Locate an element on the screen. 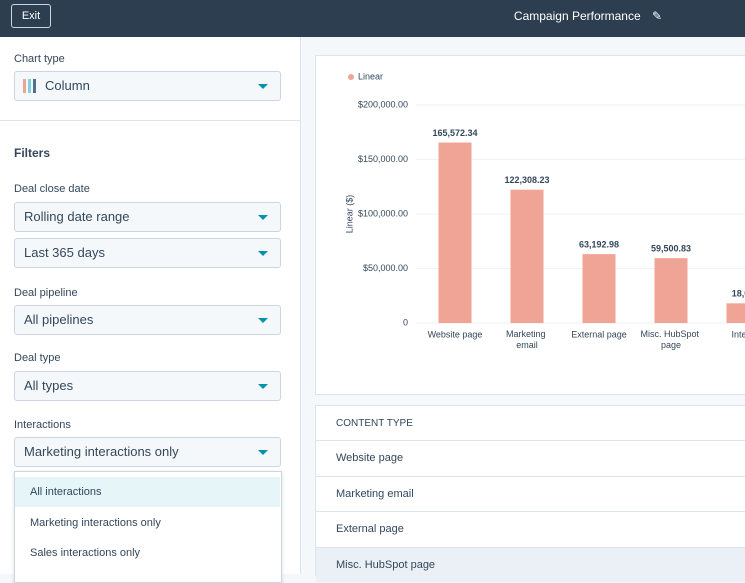 The image size is (745, 583). y-tick-label: $100,000.00 is located at coordinates (383, 213).